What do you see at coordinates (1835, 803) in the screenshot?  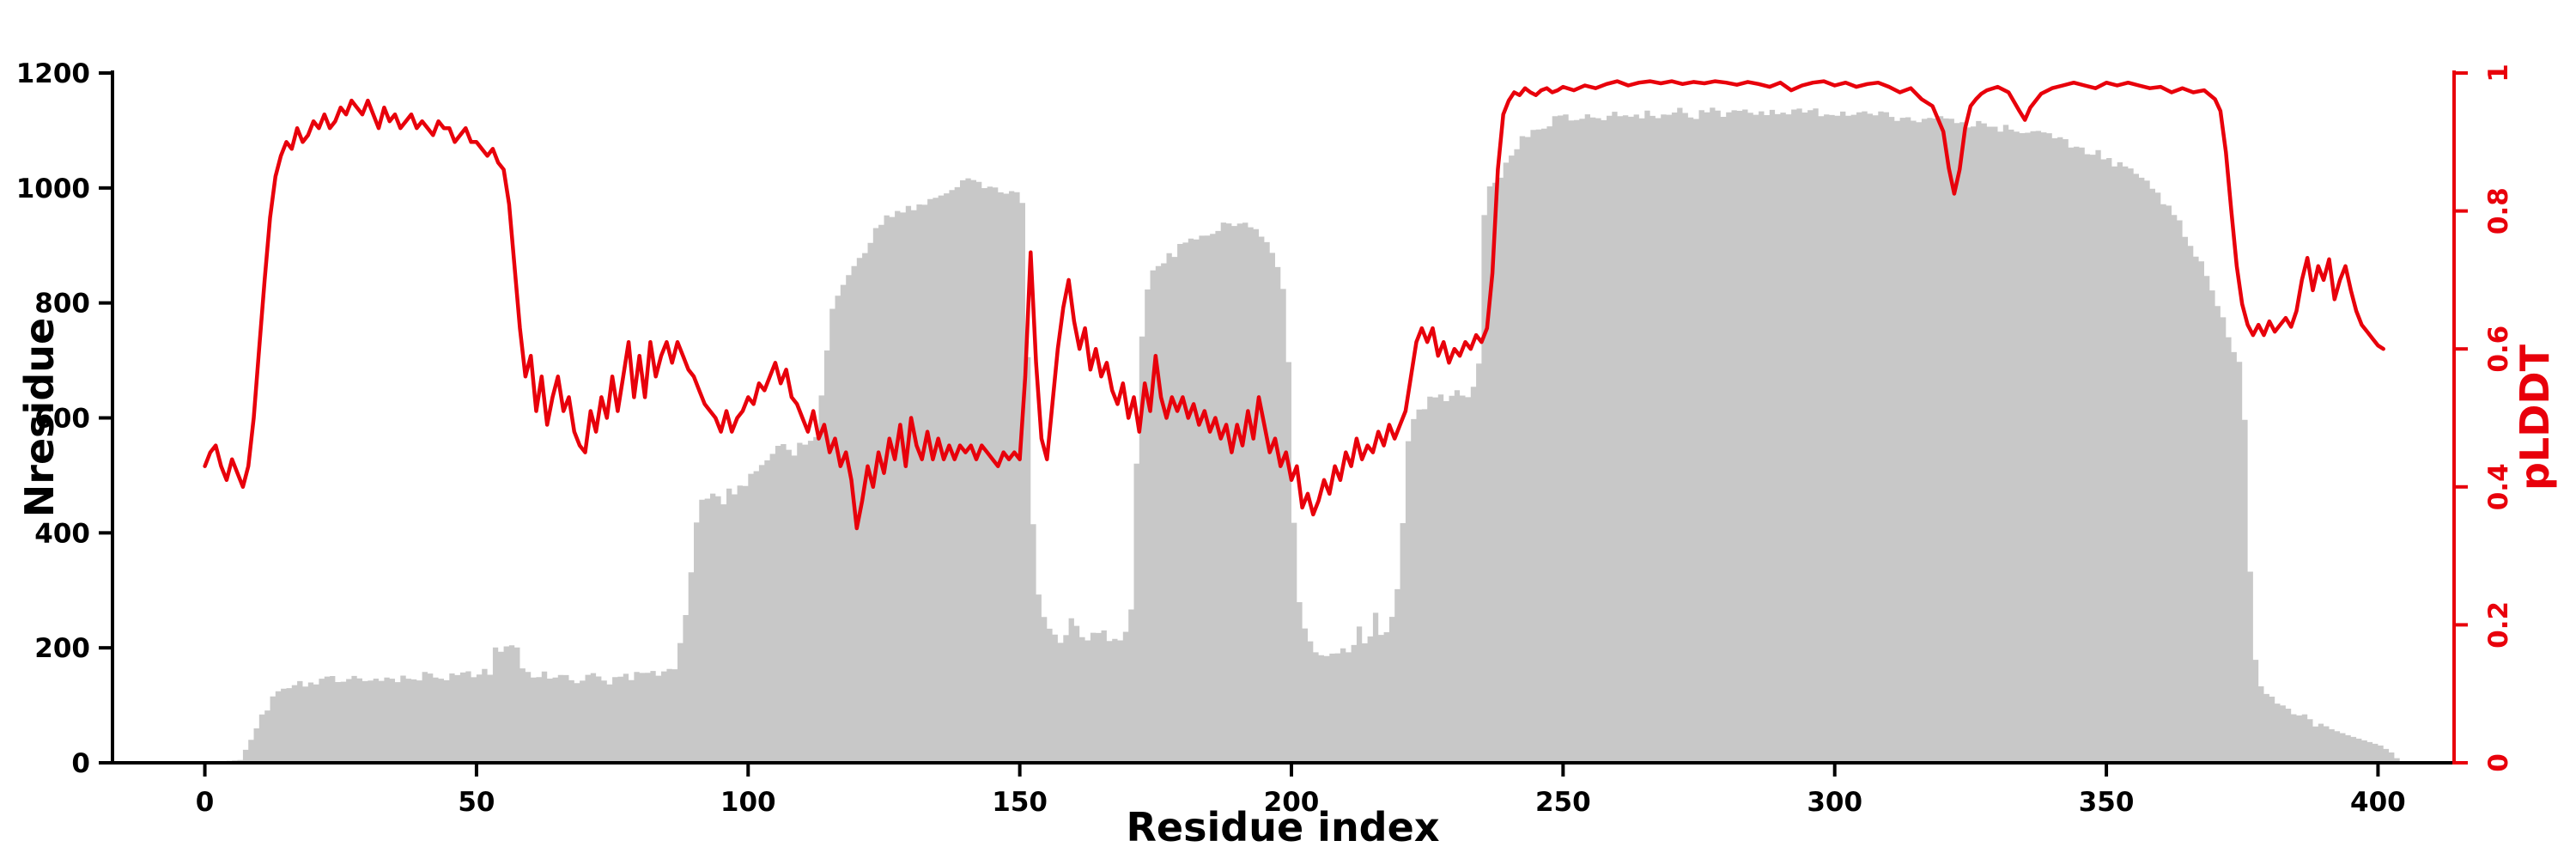 I see `svg-text: 300` at bounding box center [1835, 803].